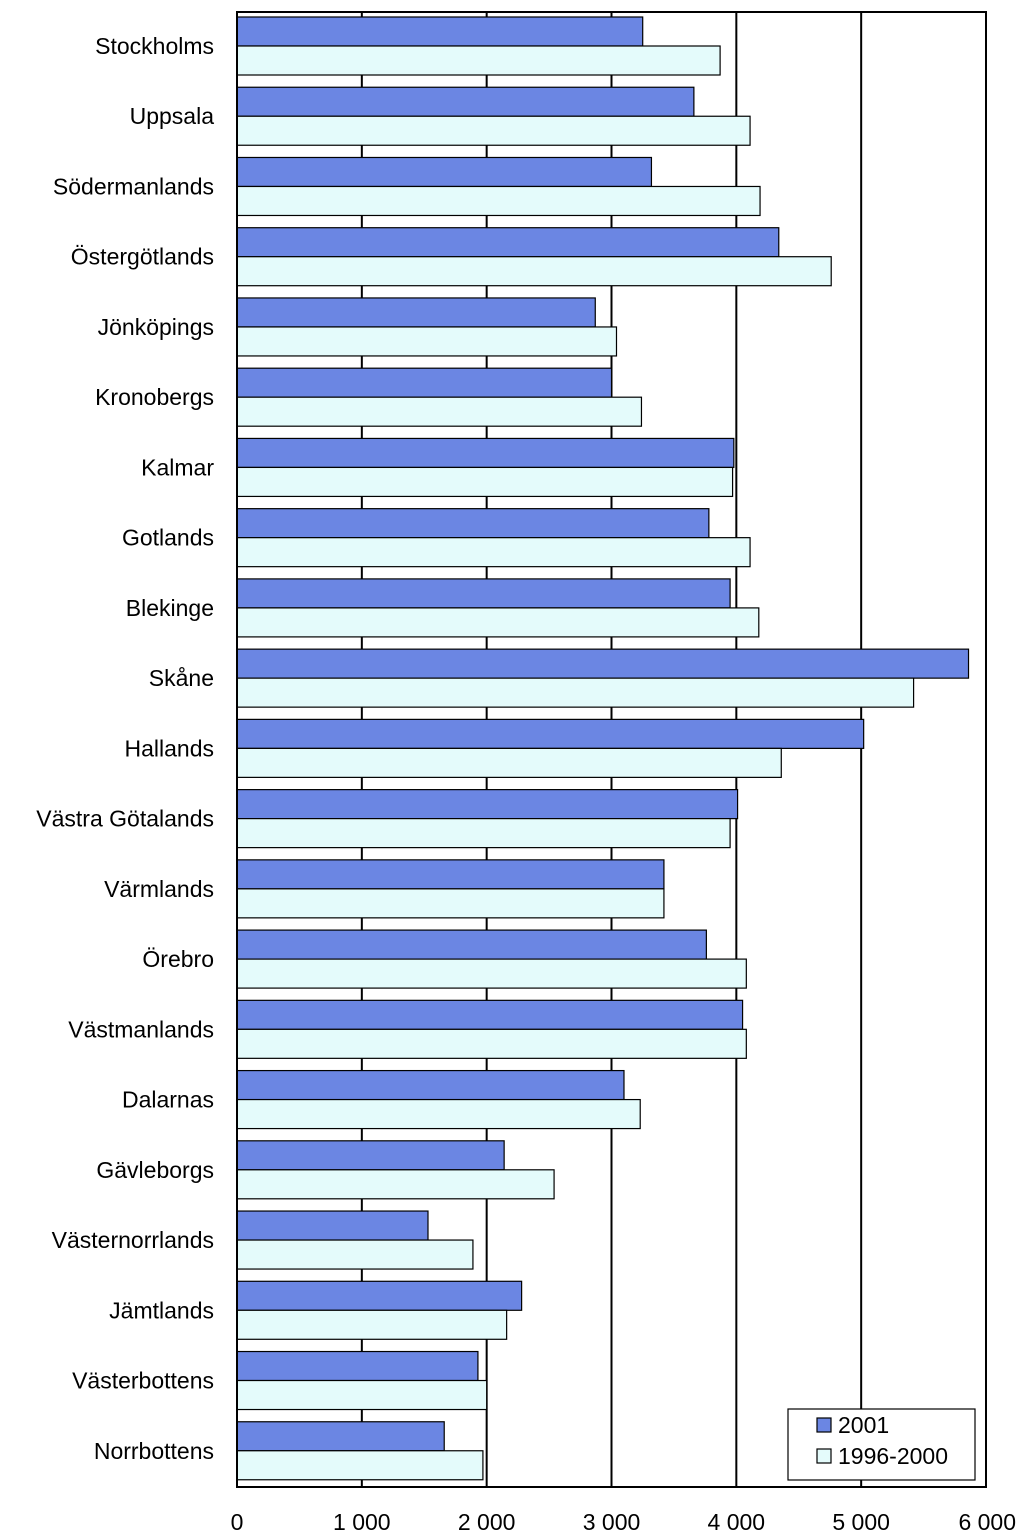 This screenshot has width=1022, height=1539. What do you see at coordinates (170, 748) in the screenshot?
I see `category-label: Hallands` at bounding box center [170, 748].